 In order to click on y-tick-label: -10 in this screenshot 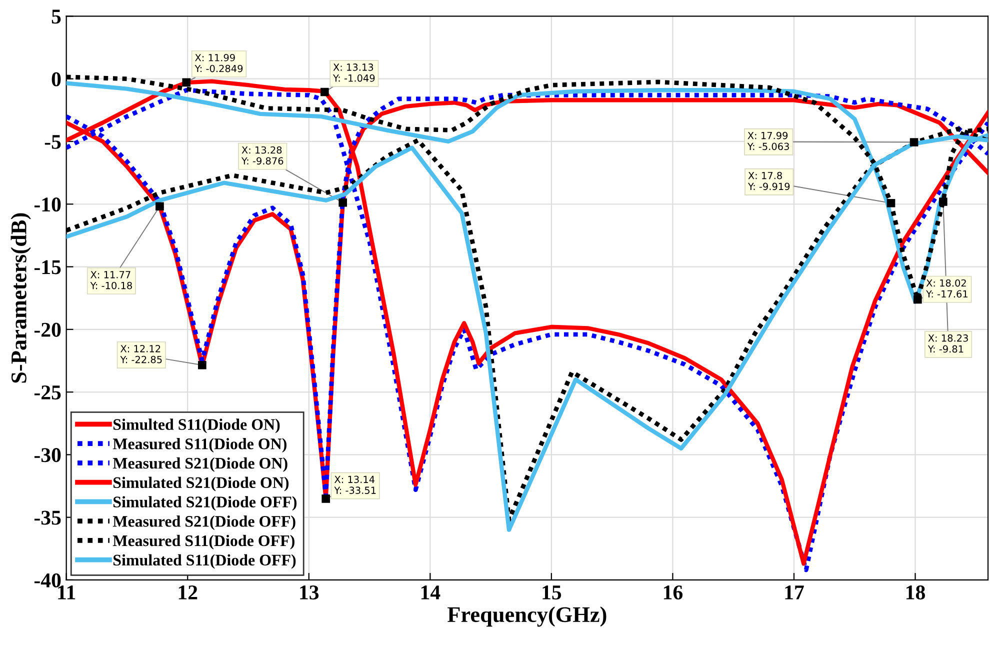, I will do `click(47, 204)`.